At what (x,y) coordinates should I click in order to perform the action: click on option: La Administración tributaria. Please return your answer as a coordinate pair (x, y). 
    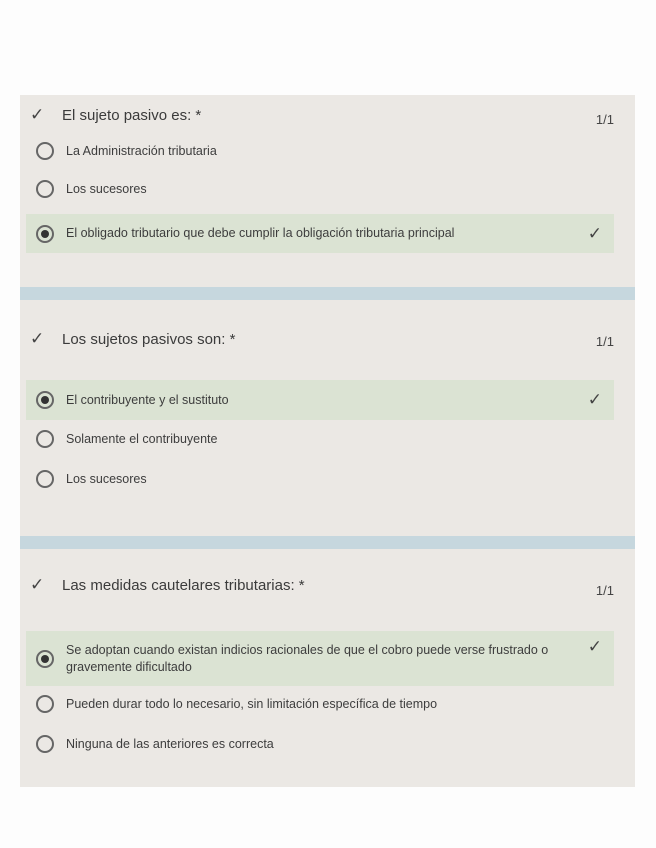
    Looking at the image, I should click on (320, 151).